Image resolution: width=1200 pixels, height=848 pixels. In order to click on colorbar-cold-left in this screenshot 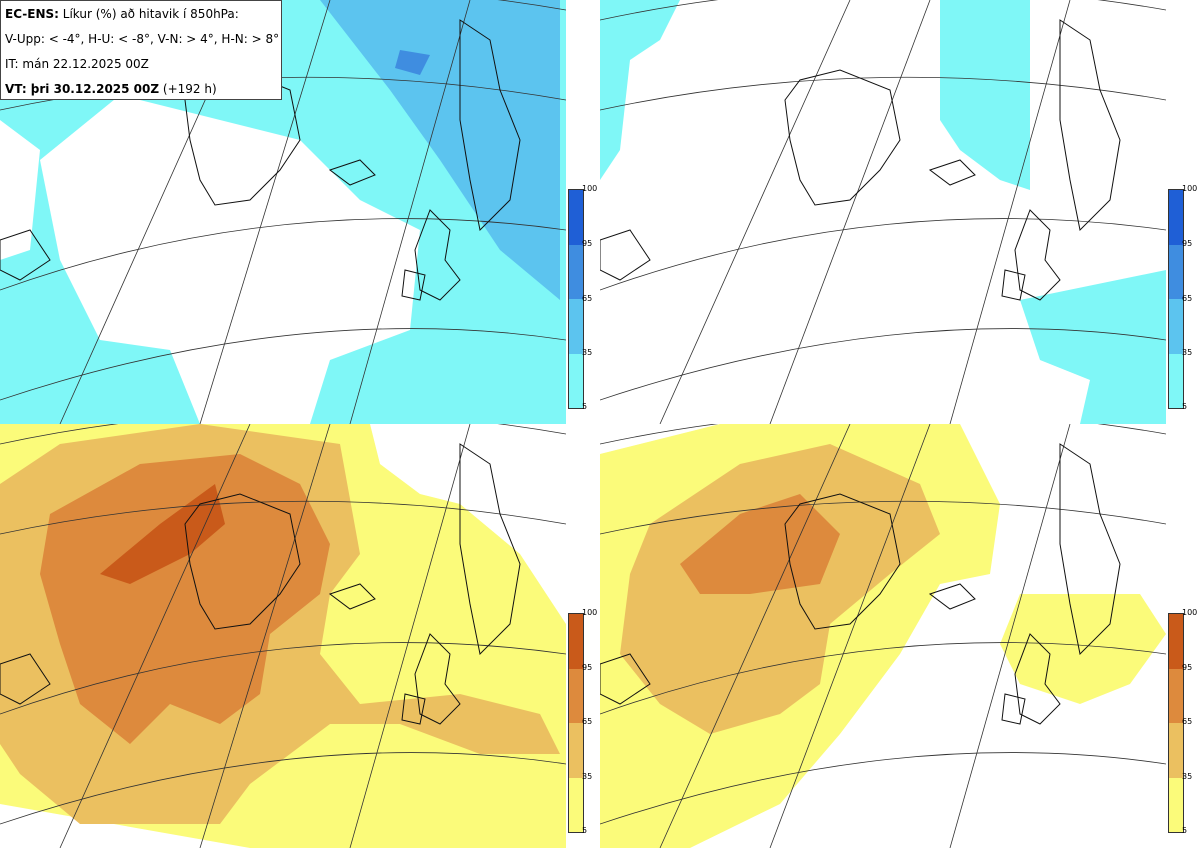, I will do `click(576, 299)`.